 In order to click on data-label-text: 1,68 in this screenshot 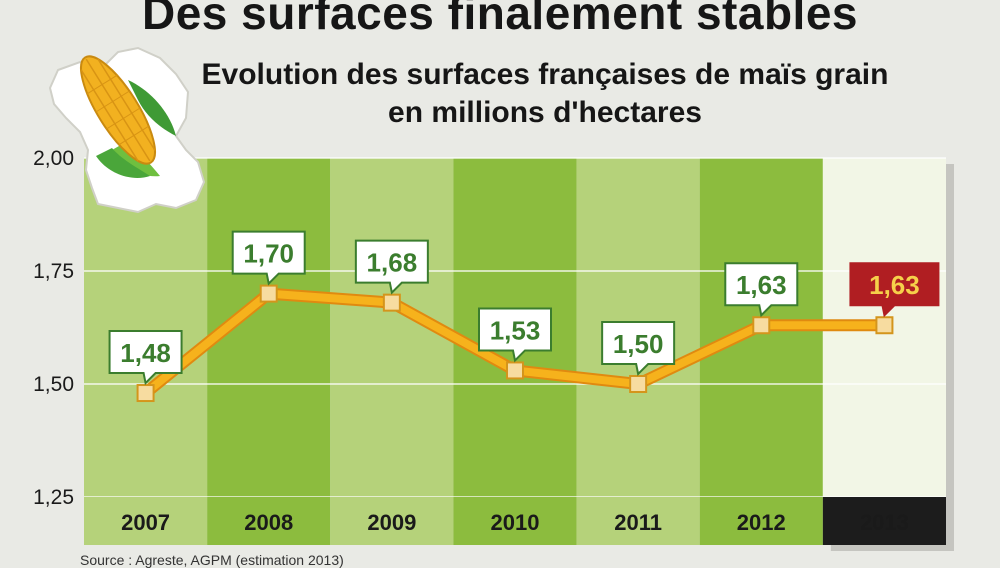, I will do `click(392, 263)`.